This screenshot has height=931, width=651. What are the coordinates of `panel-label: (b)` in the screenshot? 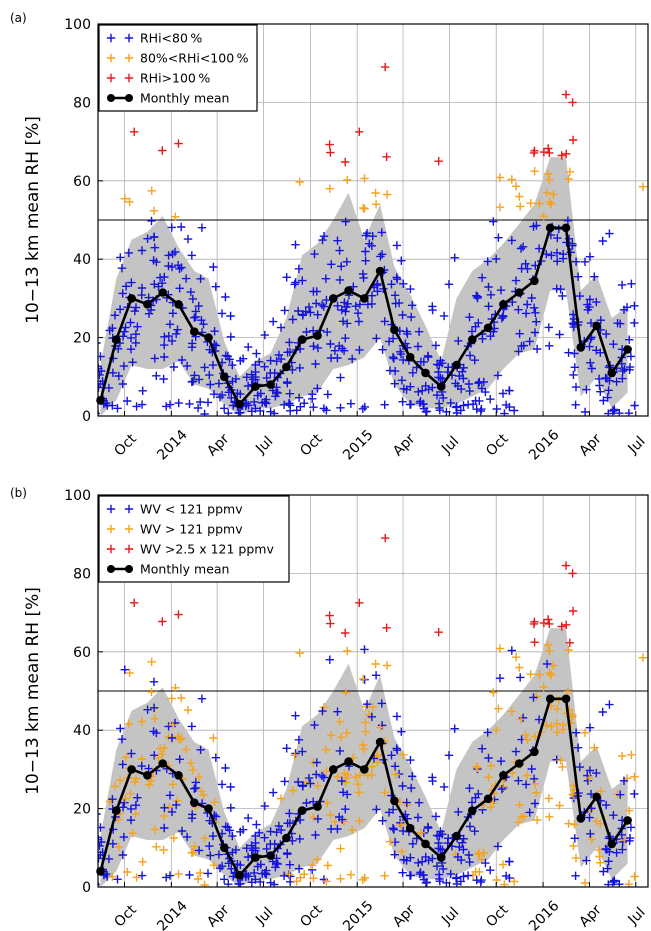 It's located at (18, 493).